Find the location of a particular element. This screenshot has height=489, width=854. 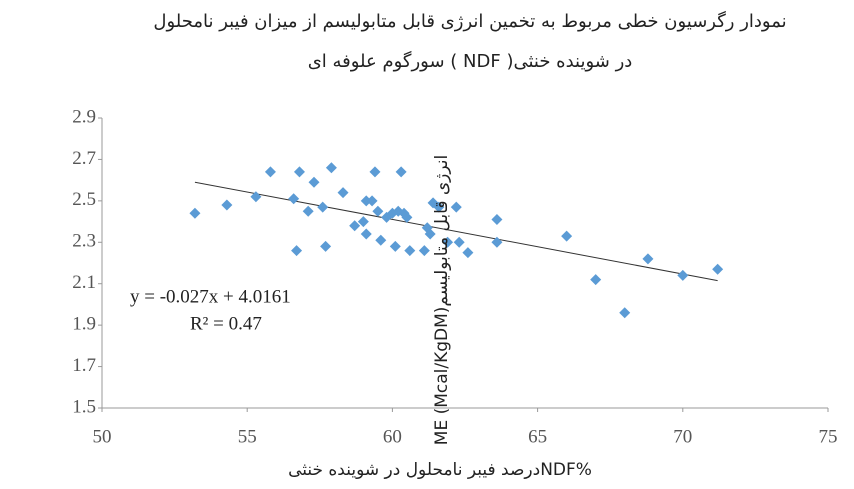

y-tick-label: 2.3 is located at coordinates (84, 241).